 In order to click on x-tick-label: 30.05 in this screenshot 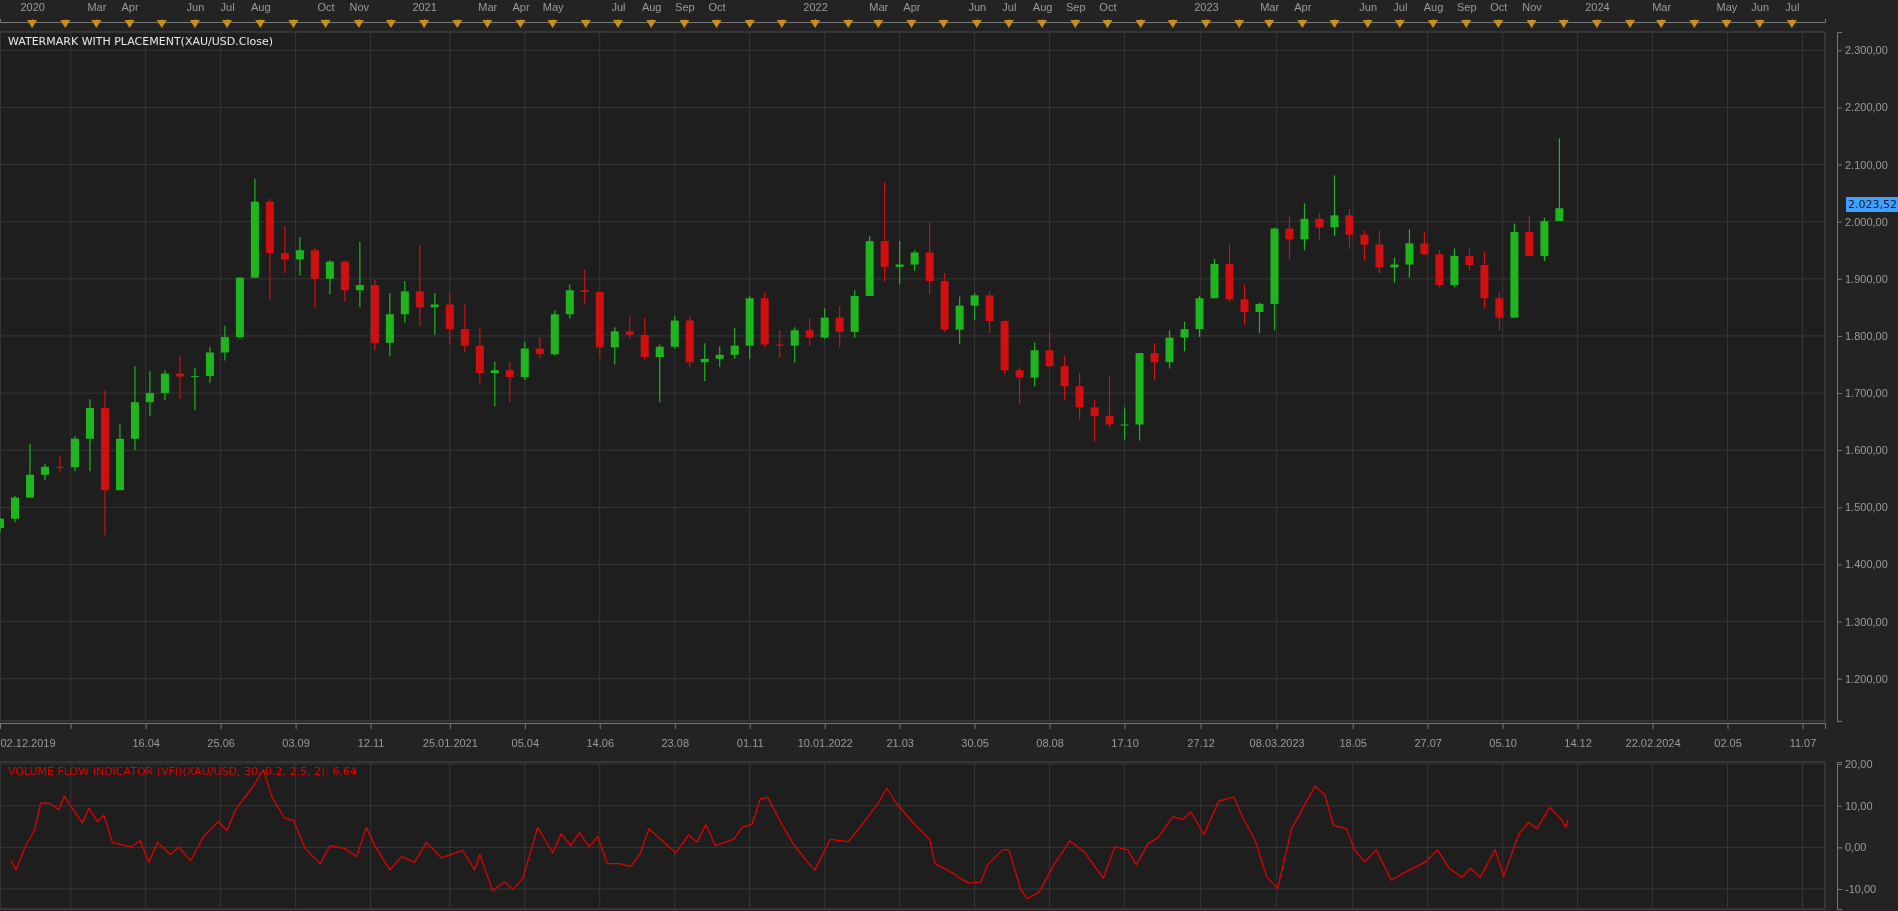, I will do `click(975, 742)`.